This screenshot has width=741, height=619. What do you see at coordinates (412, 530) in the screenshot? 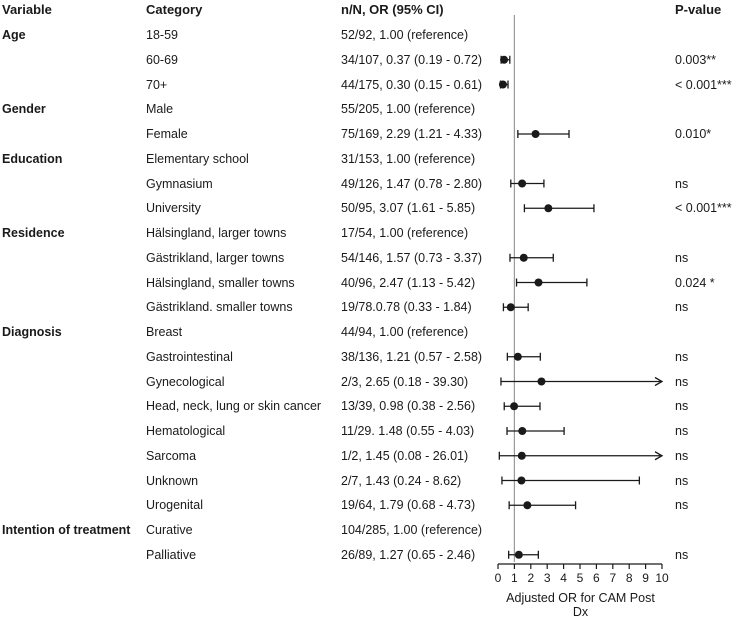
I see `or-text: 104/285, 1.00 (reference)` at bounding box center [412, 530].